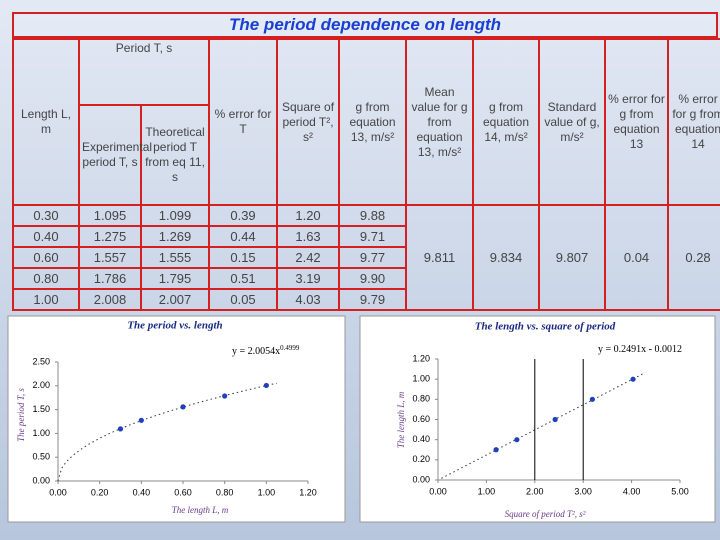  I want to click on table-cell: g from equation 13, m/s², so click(373, 122).